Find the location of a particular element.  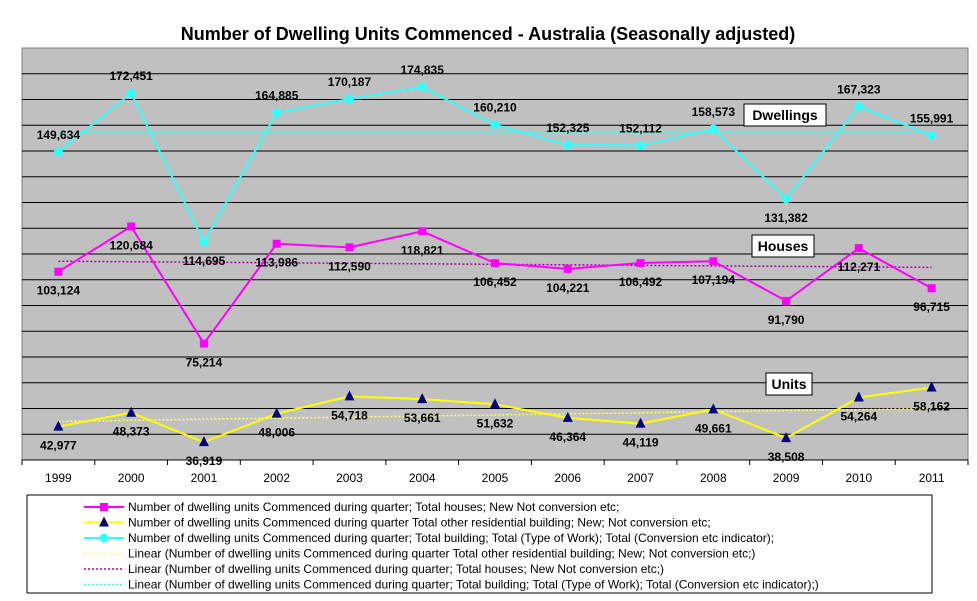

data-label-units: 53,661 is located at coordinates (422, 418).